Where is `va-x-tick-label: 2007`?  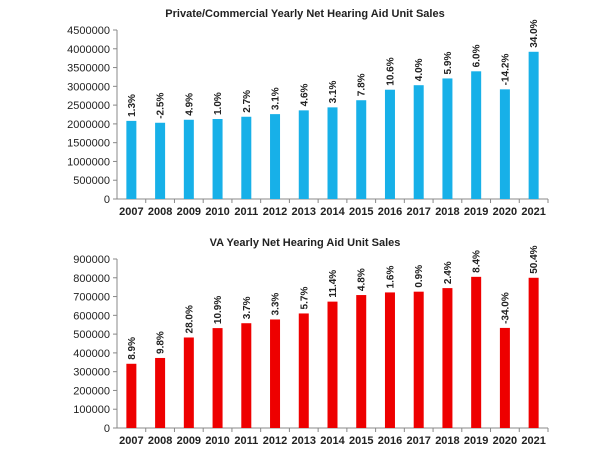
va-x-tick-label: 2007 is located at coordinates (131, 441).